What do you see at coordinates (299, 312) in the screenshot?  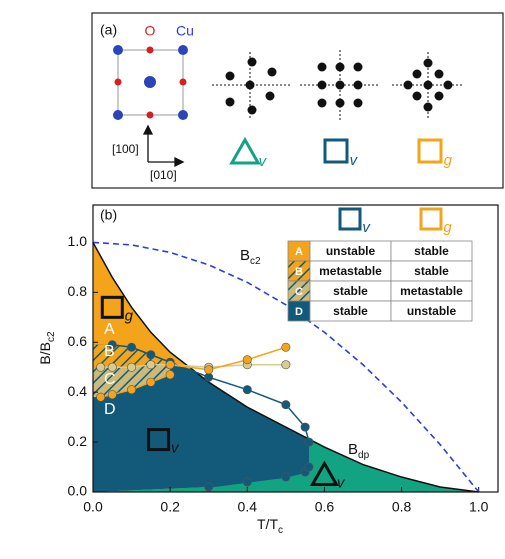 I see `table-text: D` at bounding box center [299, 312].